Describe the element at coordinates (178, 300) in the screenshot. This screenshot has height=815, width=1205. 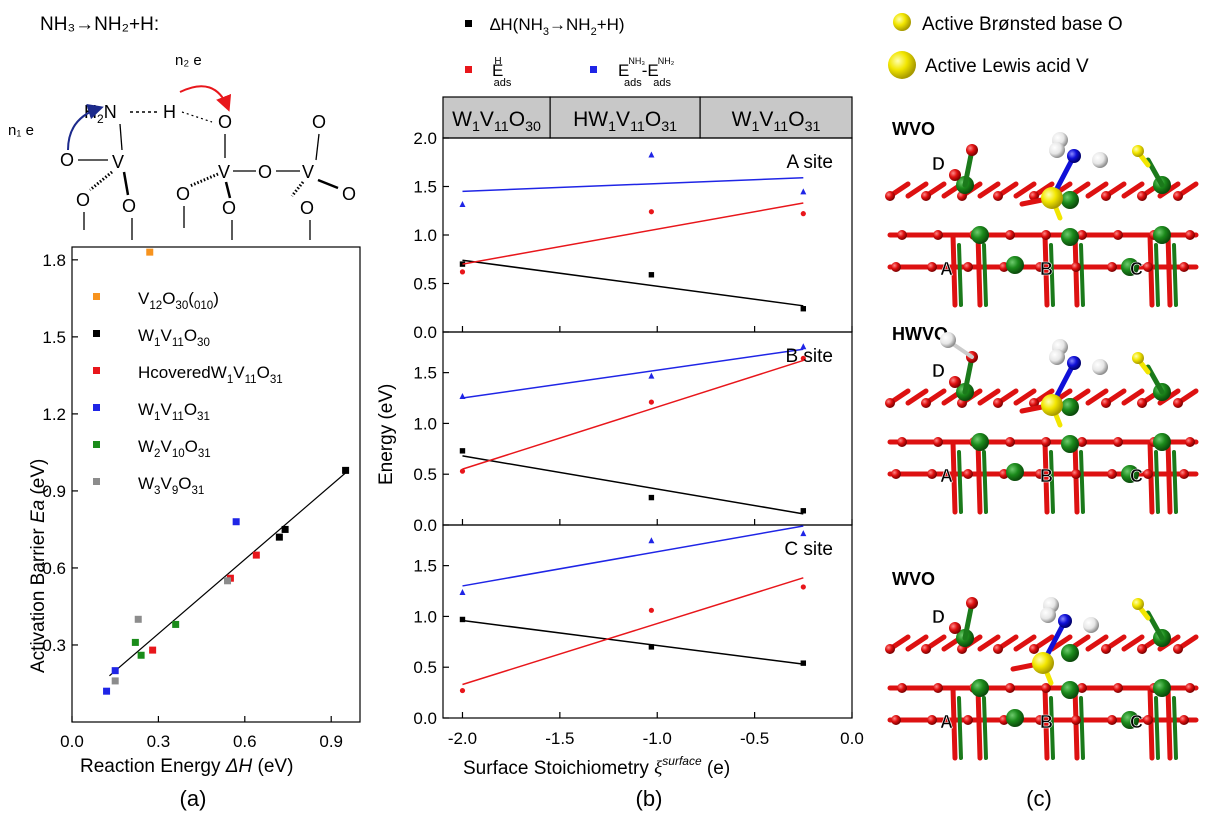
I see `legend-label: V12O30(010)` at that location.